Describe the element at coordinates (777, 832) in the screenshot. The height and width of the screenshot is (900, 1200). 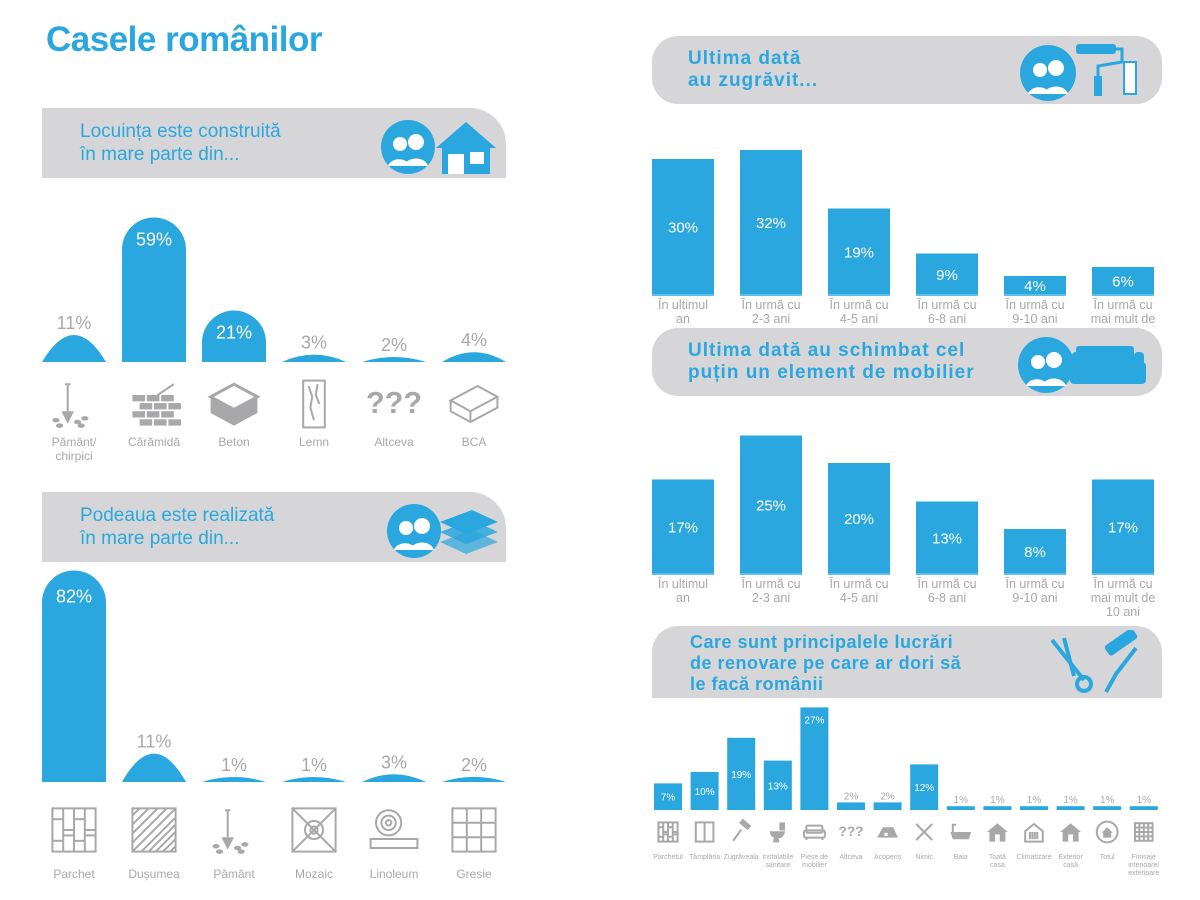
I see `toilet-icon` at that location.